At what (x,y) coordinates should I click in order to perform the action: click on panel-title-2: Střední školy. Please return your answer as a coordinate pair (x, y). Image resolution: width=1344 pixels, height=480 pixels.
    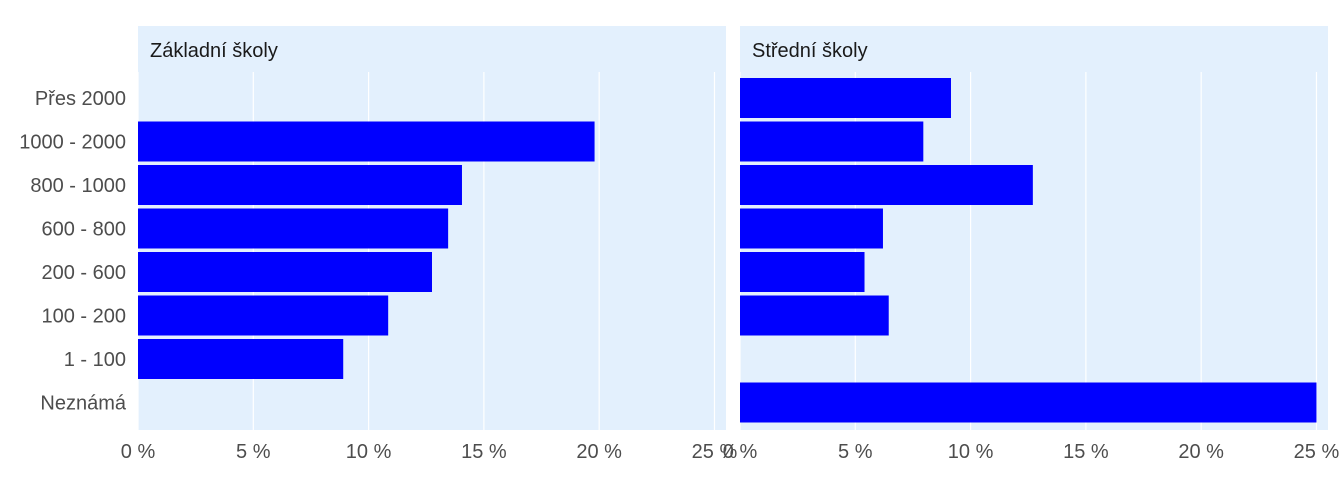
    Looking at the image, I should click on (810, 51).